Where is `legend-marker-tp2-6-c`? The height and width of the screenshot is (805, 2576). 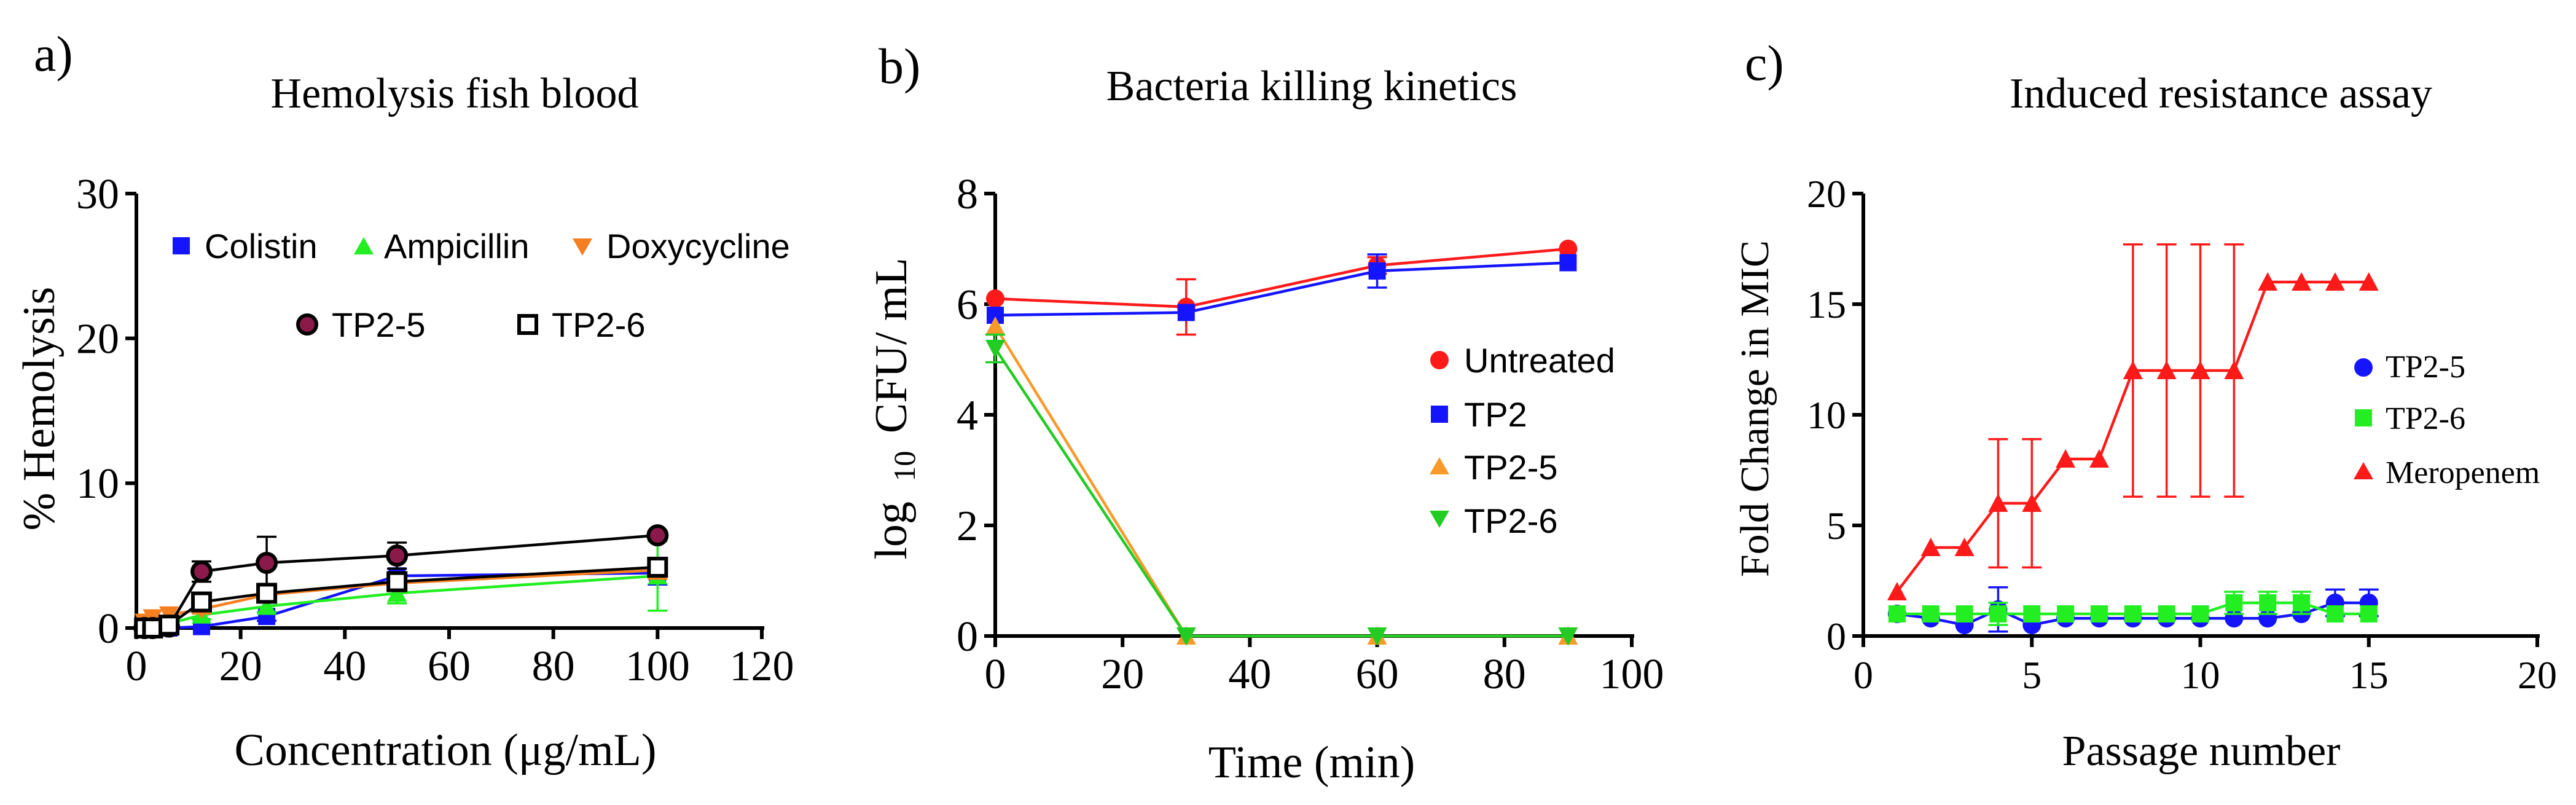 legend-marker-tp2-6-c is located at coordinates (2363, 417).